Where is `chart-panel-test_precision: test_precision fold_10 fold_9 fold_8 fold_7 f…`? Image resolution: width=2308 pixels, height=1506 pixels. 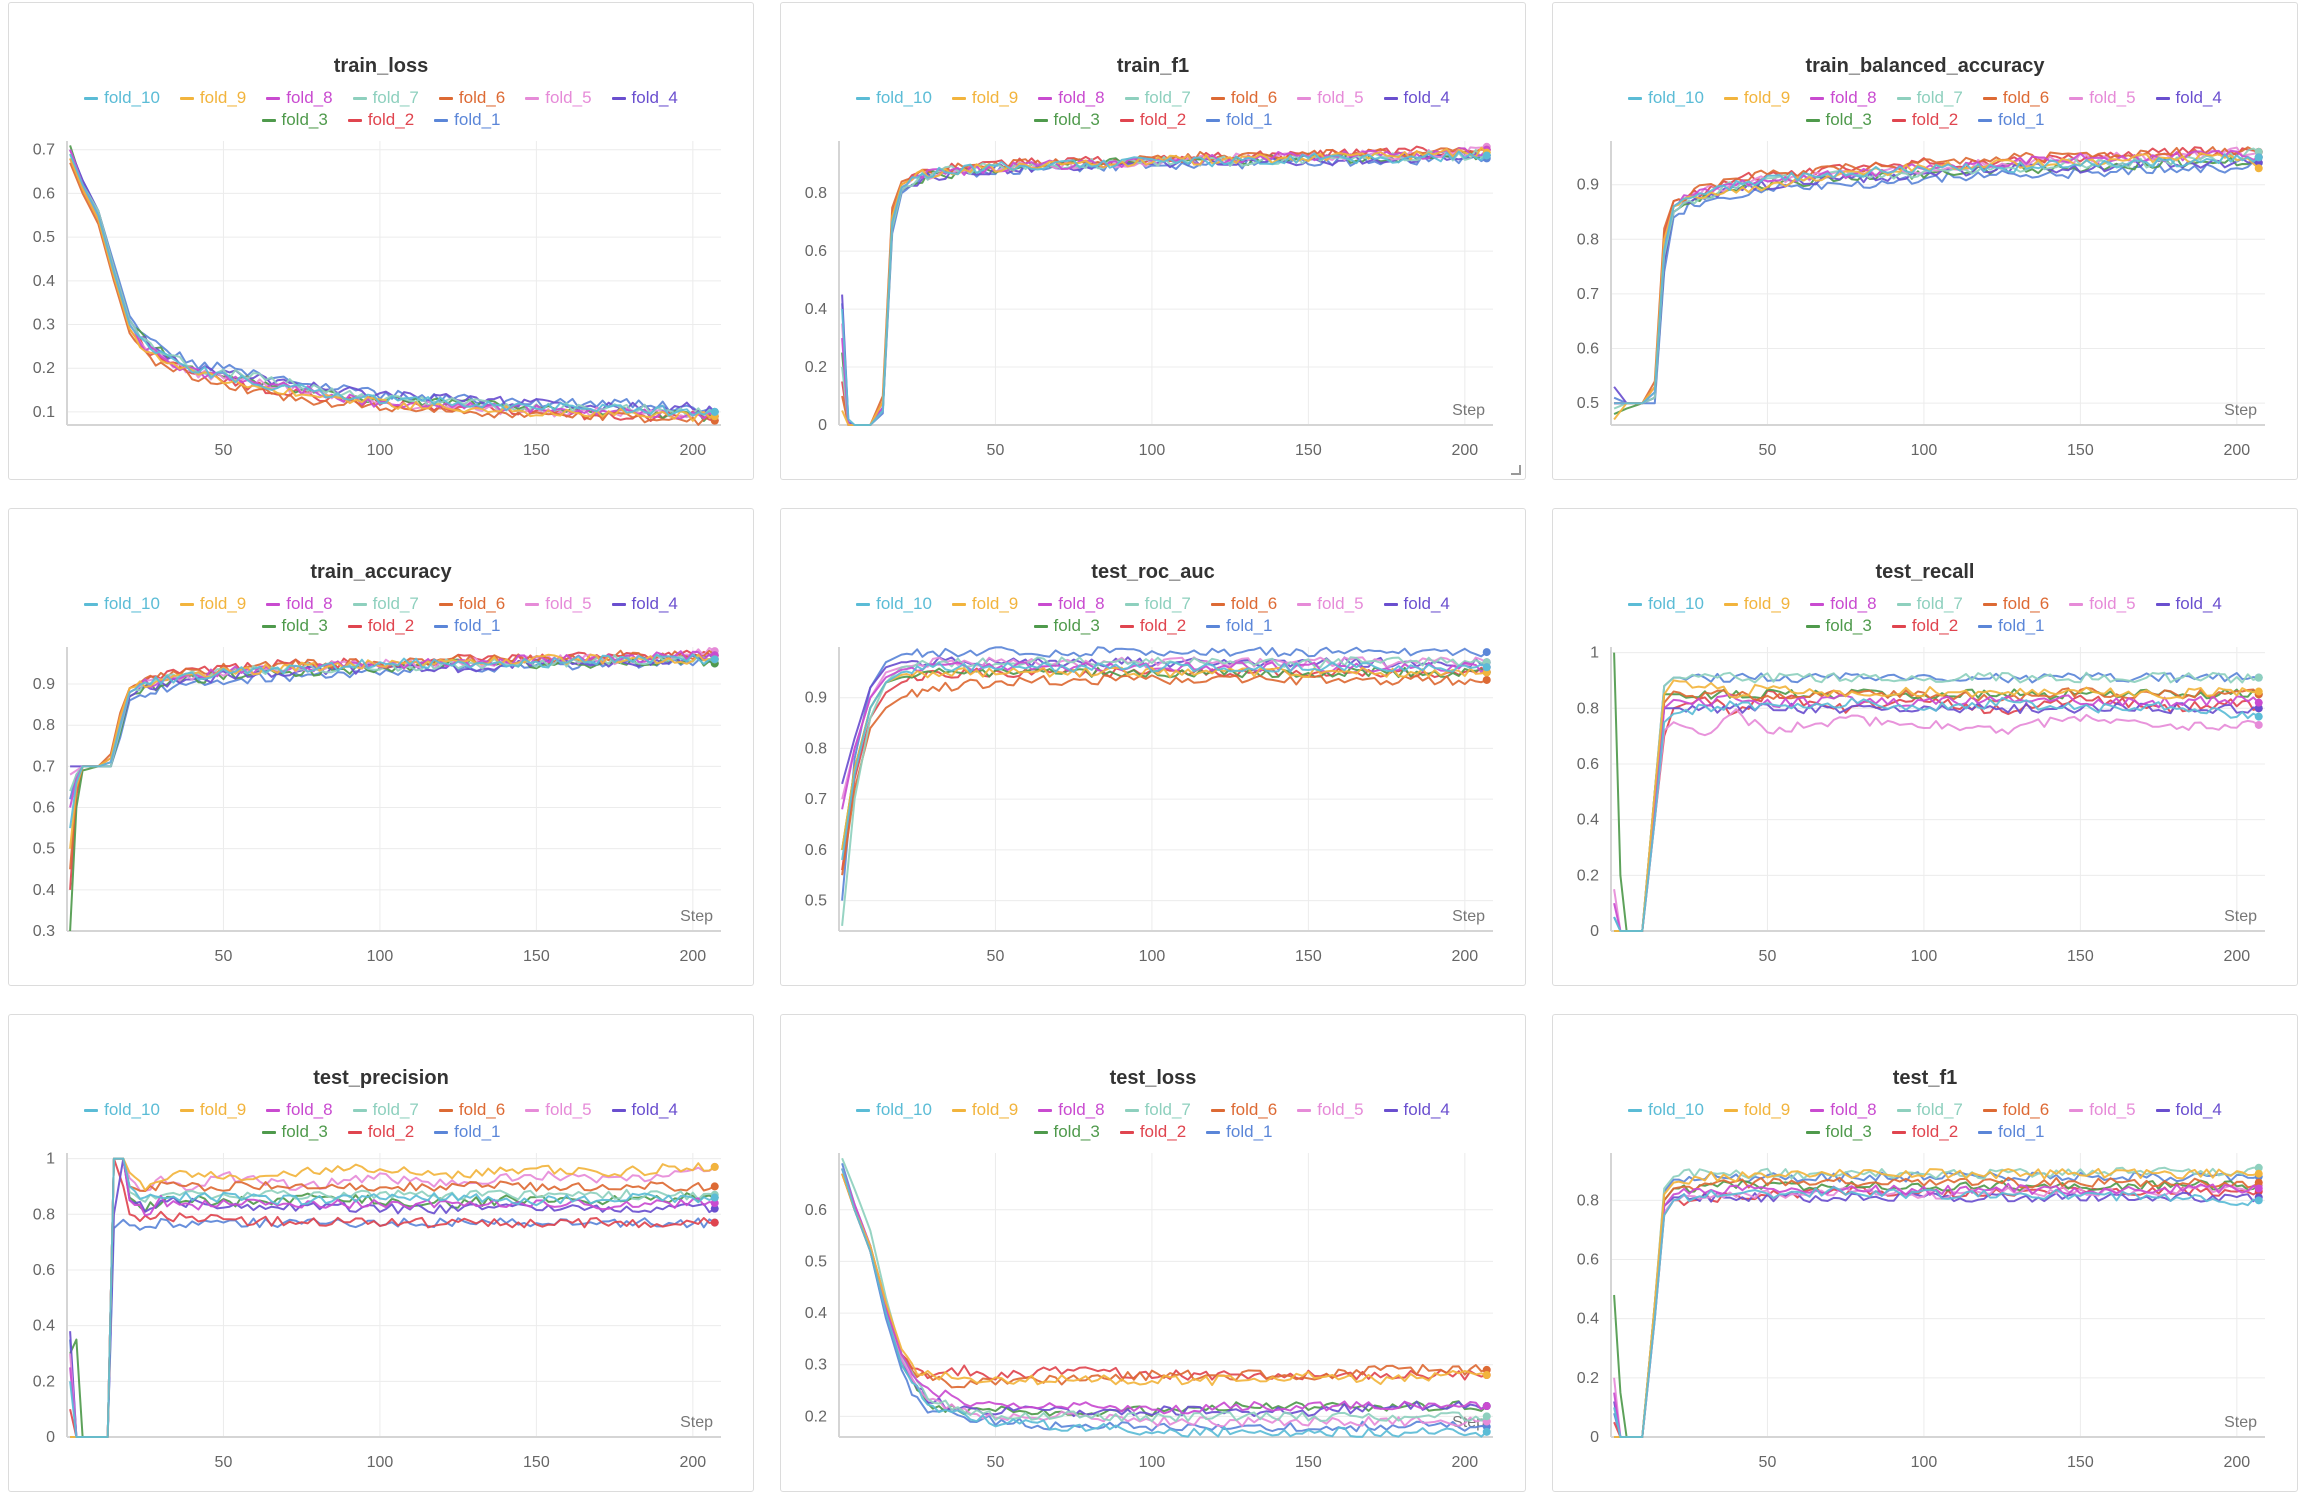 chart-panel-test_precision: test_precision fold_10 fold_9 fold_8 fold_7 f… is located at coordinates (381, 1253).